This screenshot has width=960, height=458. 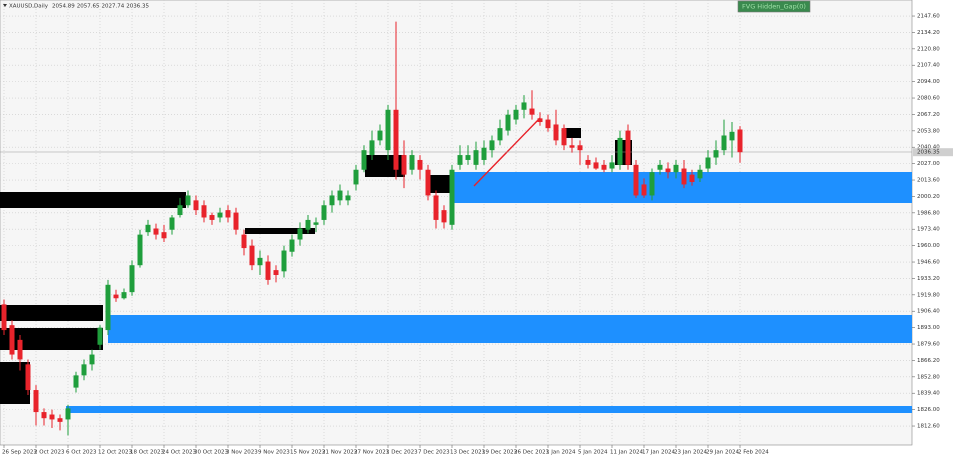 I want to click on y-tick-label: 1946.60, so click(x=928, y=263).